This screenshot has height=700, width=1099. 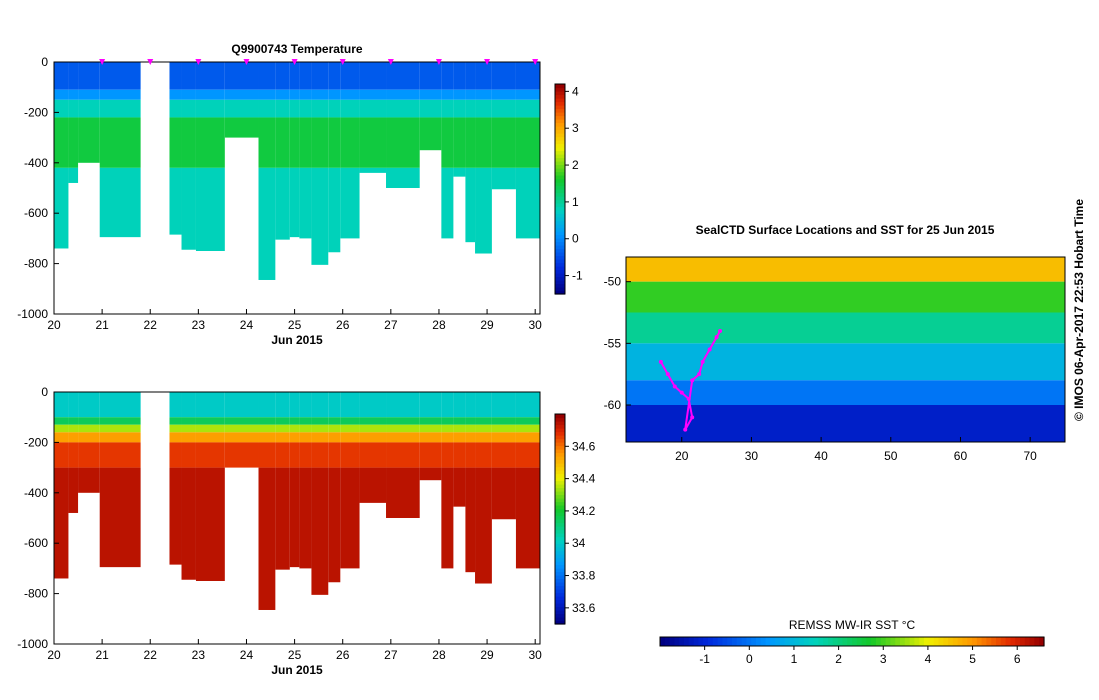 What do you see at coordinates (682, 456) in the screenshot?
I see `x-tick-label: 20` at bounding box center [682, 456].